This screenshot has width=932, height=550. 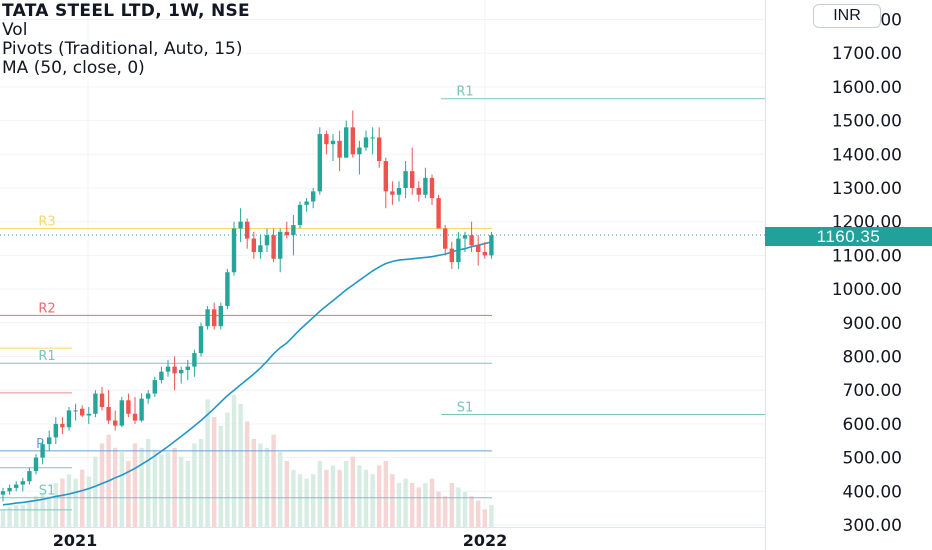 I want to click on price-tick-label: 800.00, so click(x=872, y=358).